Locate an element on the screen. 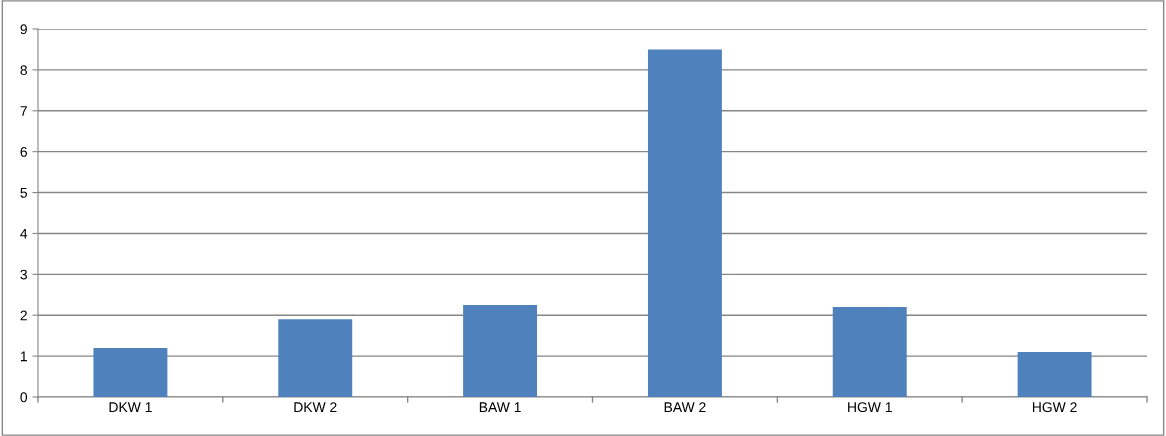  y-tick-label: 0 is located at coordinates (24, 397).